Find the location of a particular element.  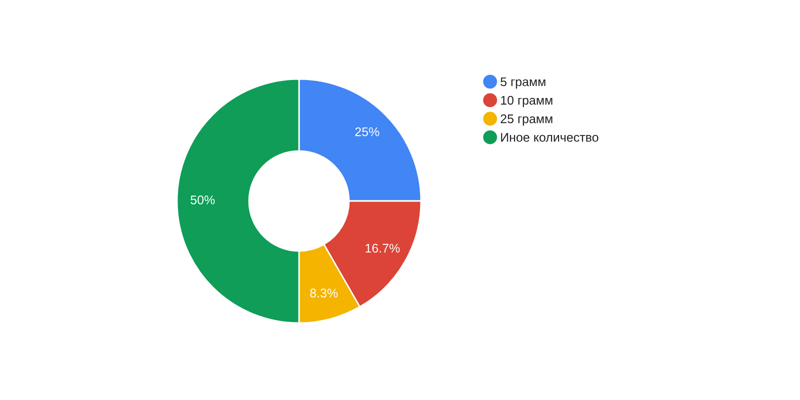

legend-label: 10 грамм is located at coordinates (526, 102).